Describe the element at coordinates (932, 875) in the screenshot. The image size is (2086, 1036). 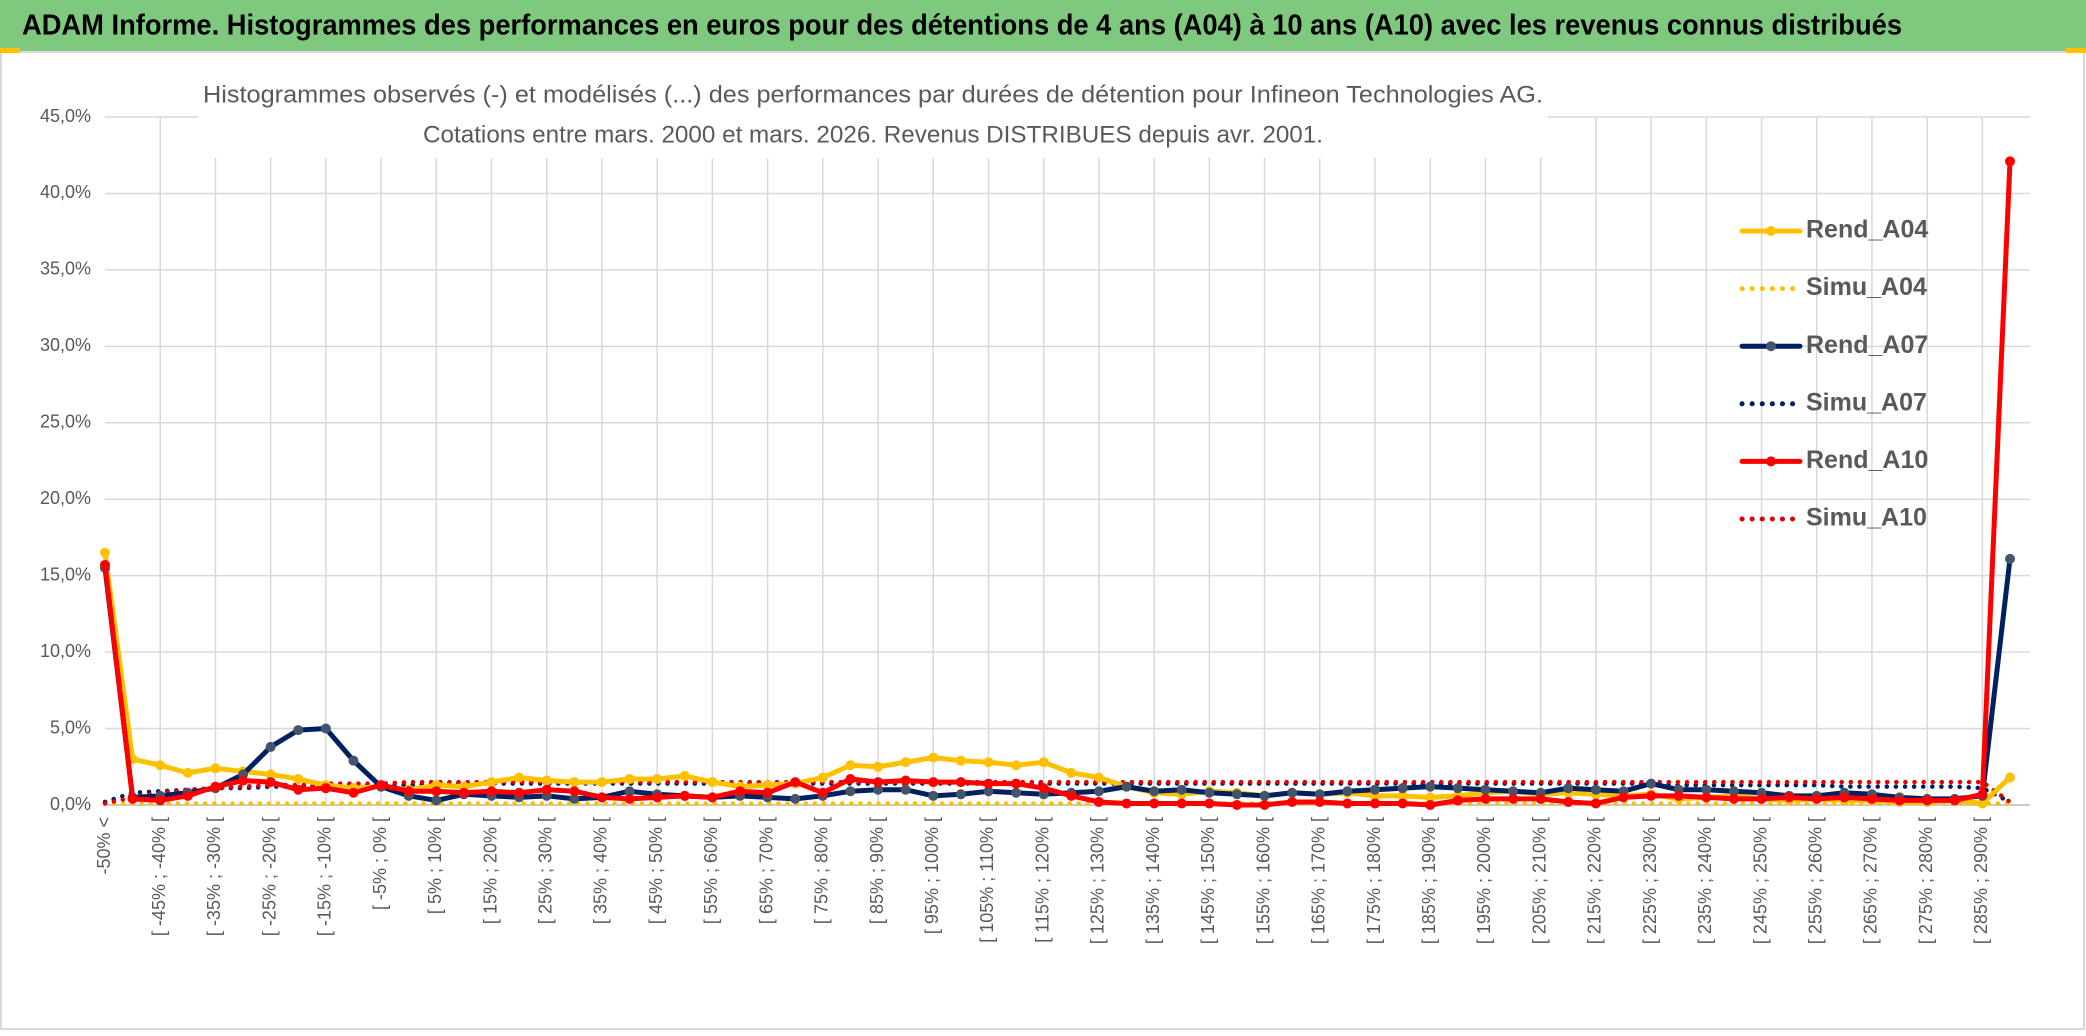
I see `x-tick-label: [ 95% ; 100% [` at that location.